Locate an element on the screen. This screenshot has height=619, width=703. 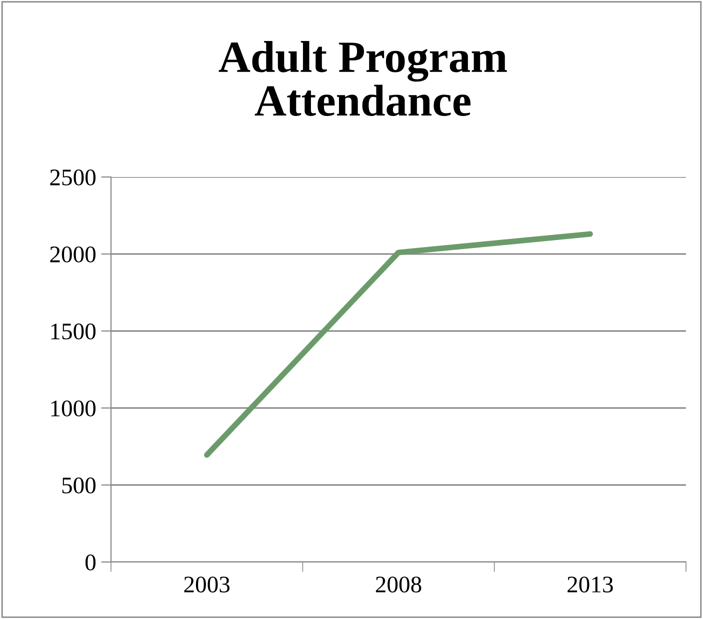
y-tick-label: 1500 is located at coordinates (73, 331).